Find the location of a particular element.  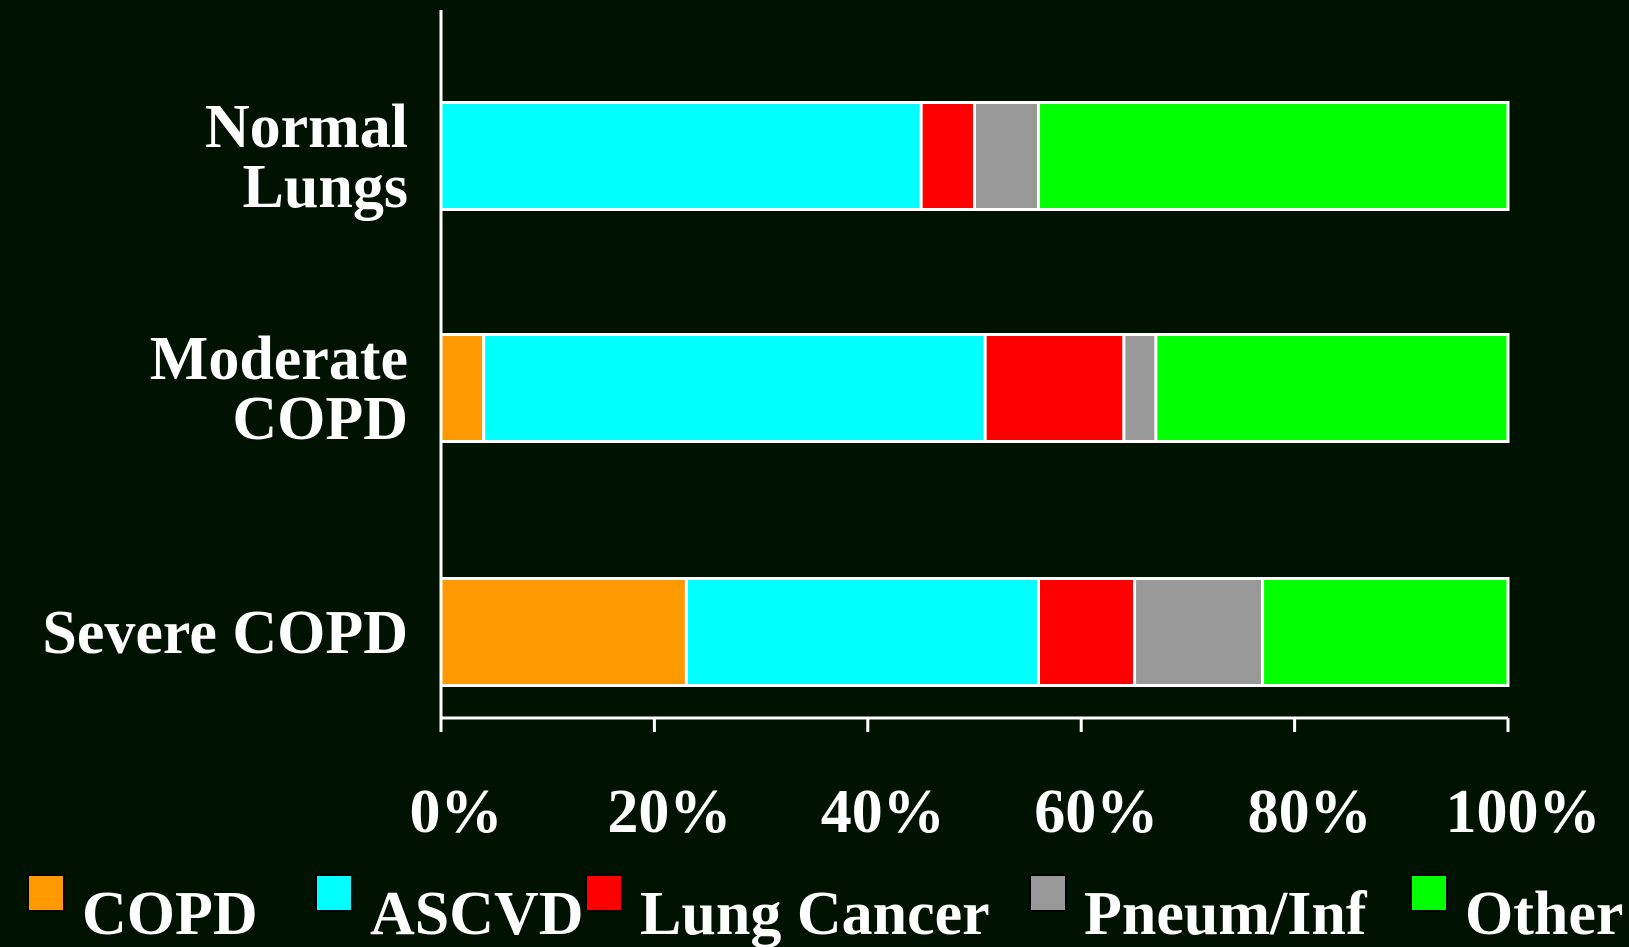

x-tick-label: 60% is located at coordinates (1096, 812).